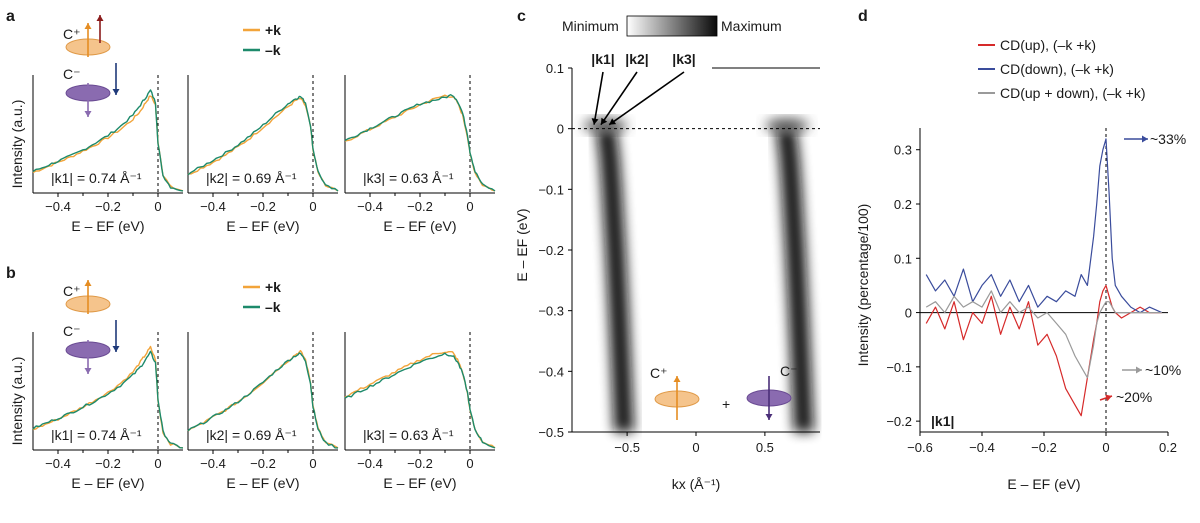 The height and width of the screenshot is (523, 1200). Describe the element at coordinates (659, 373) in the screenshot. I see `c-plus-label: C⁺` at that location.